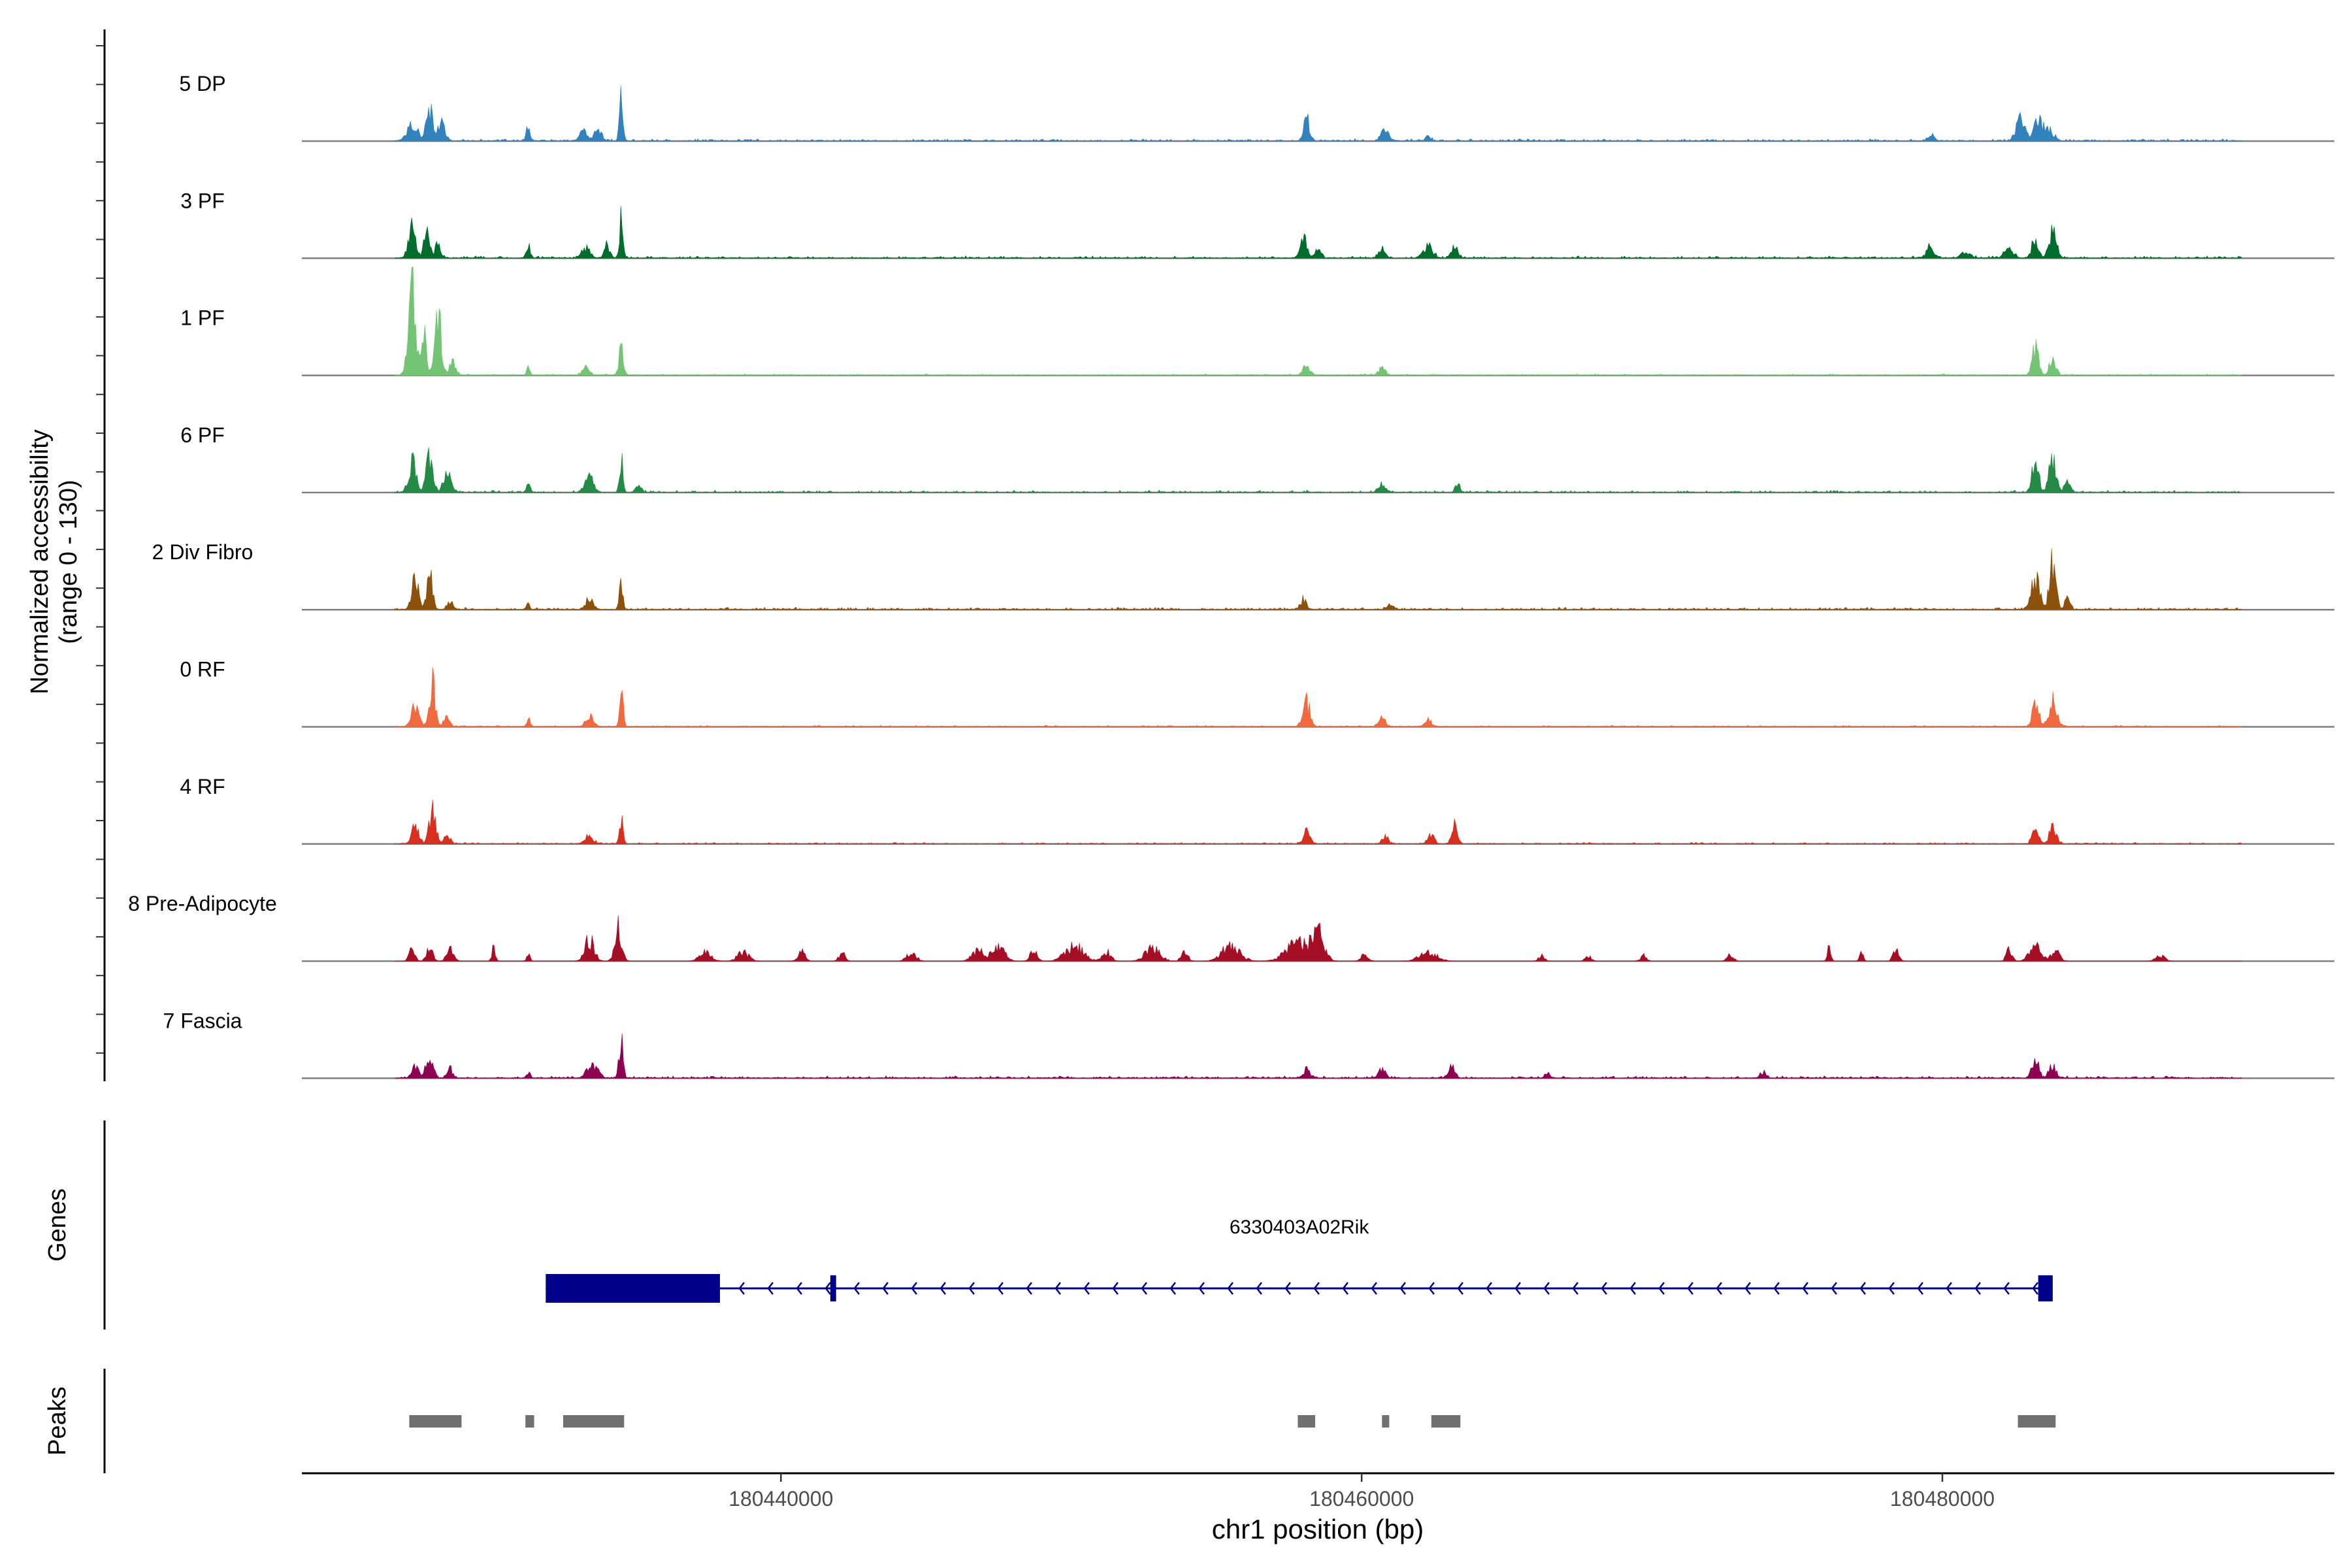 The height and width of the screenshot is (1568, 2352). I want to click on gene-name-label: 6330403A02Rik, so click(1300, 1227).